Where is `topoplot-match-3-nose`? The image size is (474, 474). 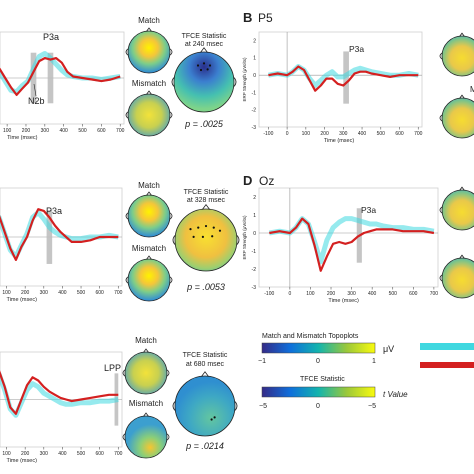 topoplot-match-3-nose is located at coordinates (146, 350).